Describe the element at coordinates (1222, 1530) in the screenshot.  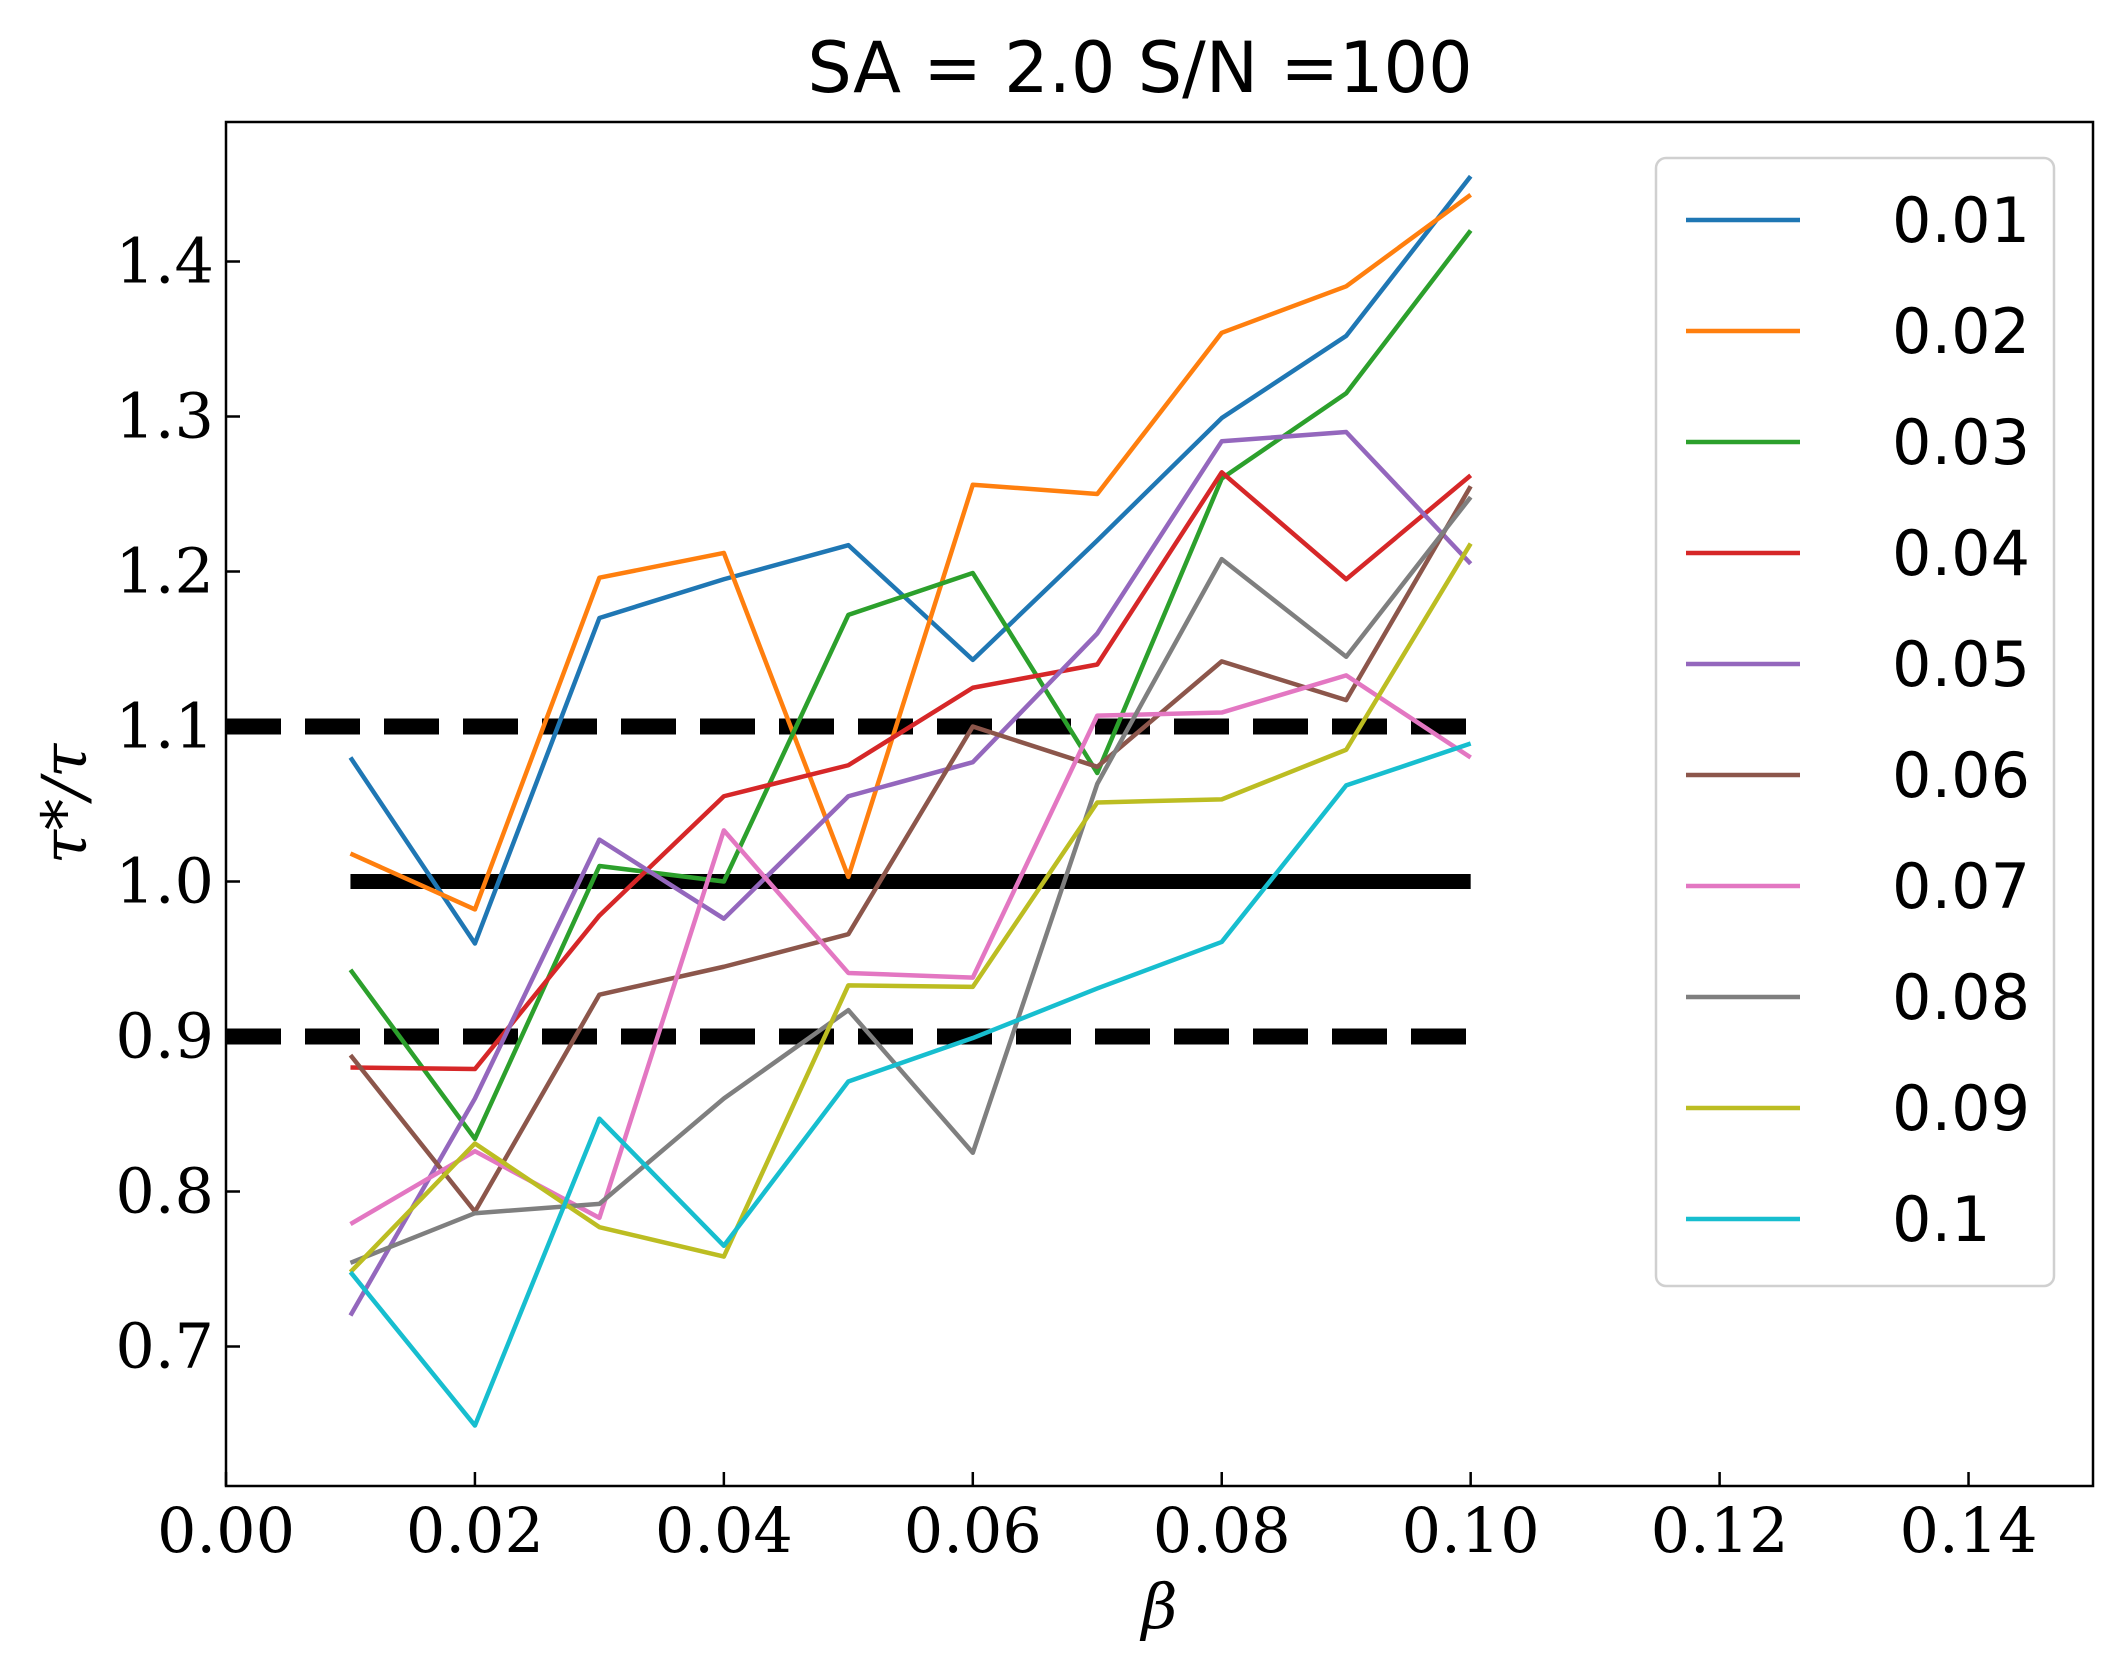
I see `x-tick-label: 0.08` at that location.